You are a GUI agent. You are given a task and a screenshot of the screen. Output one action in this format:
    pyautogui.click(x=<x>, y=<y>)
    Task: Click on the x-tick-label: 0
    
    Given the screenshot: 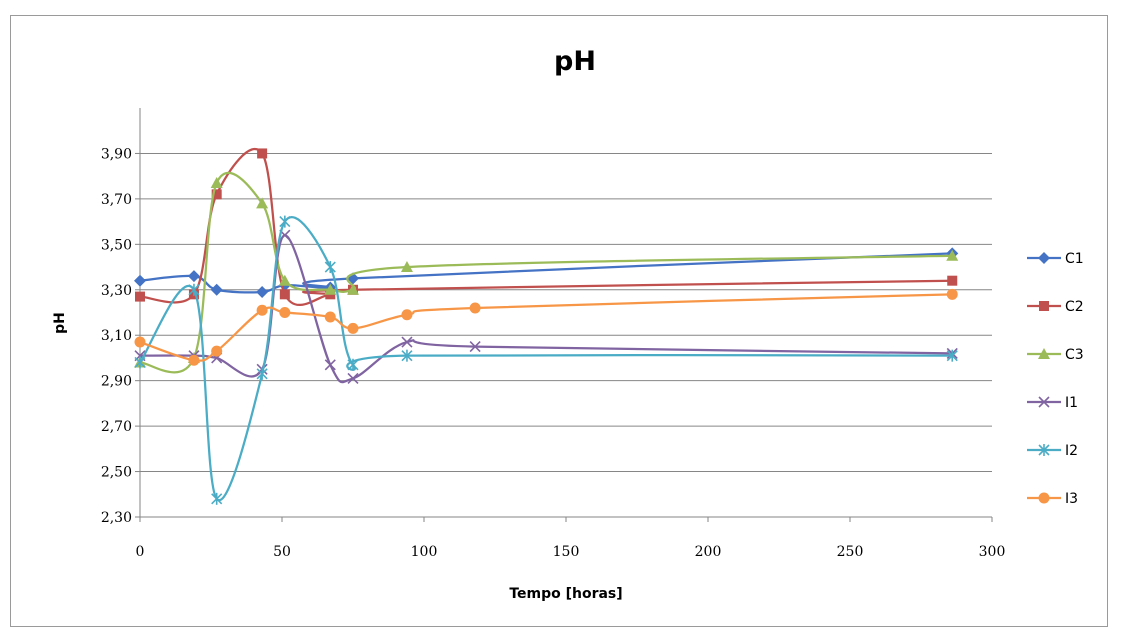 What is the action you would take?
    pyautogui.click(x=140, y=552)
    